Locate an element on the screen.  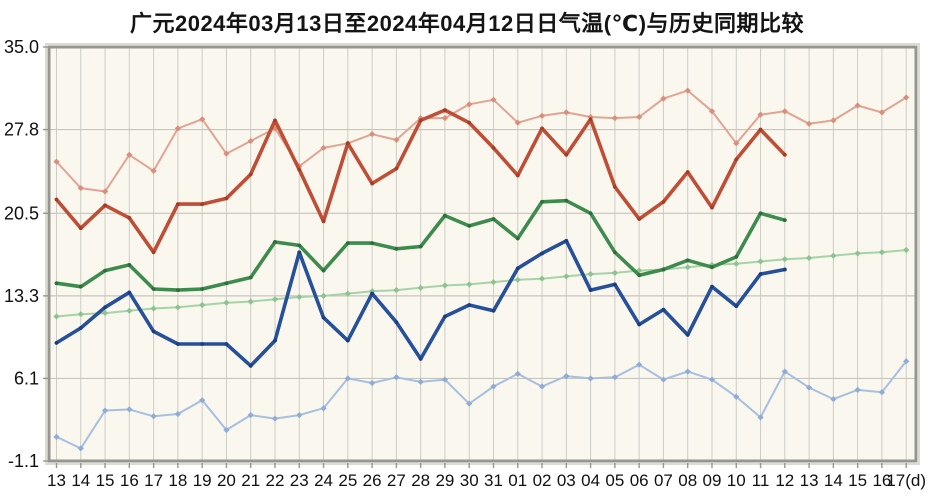
x-axis-label: 18 is located at coordinates (177, 480).